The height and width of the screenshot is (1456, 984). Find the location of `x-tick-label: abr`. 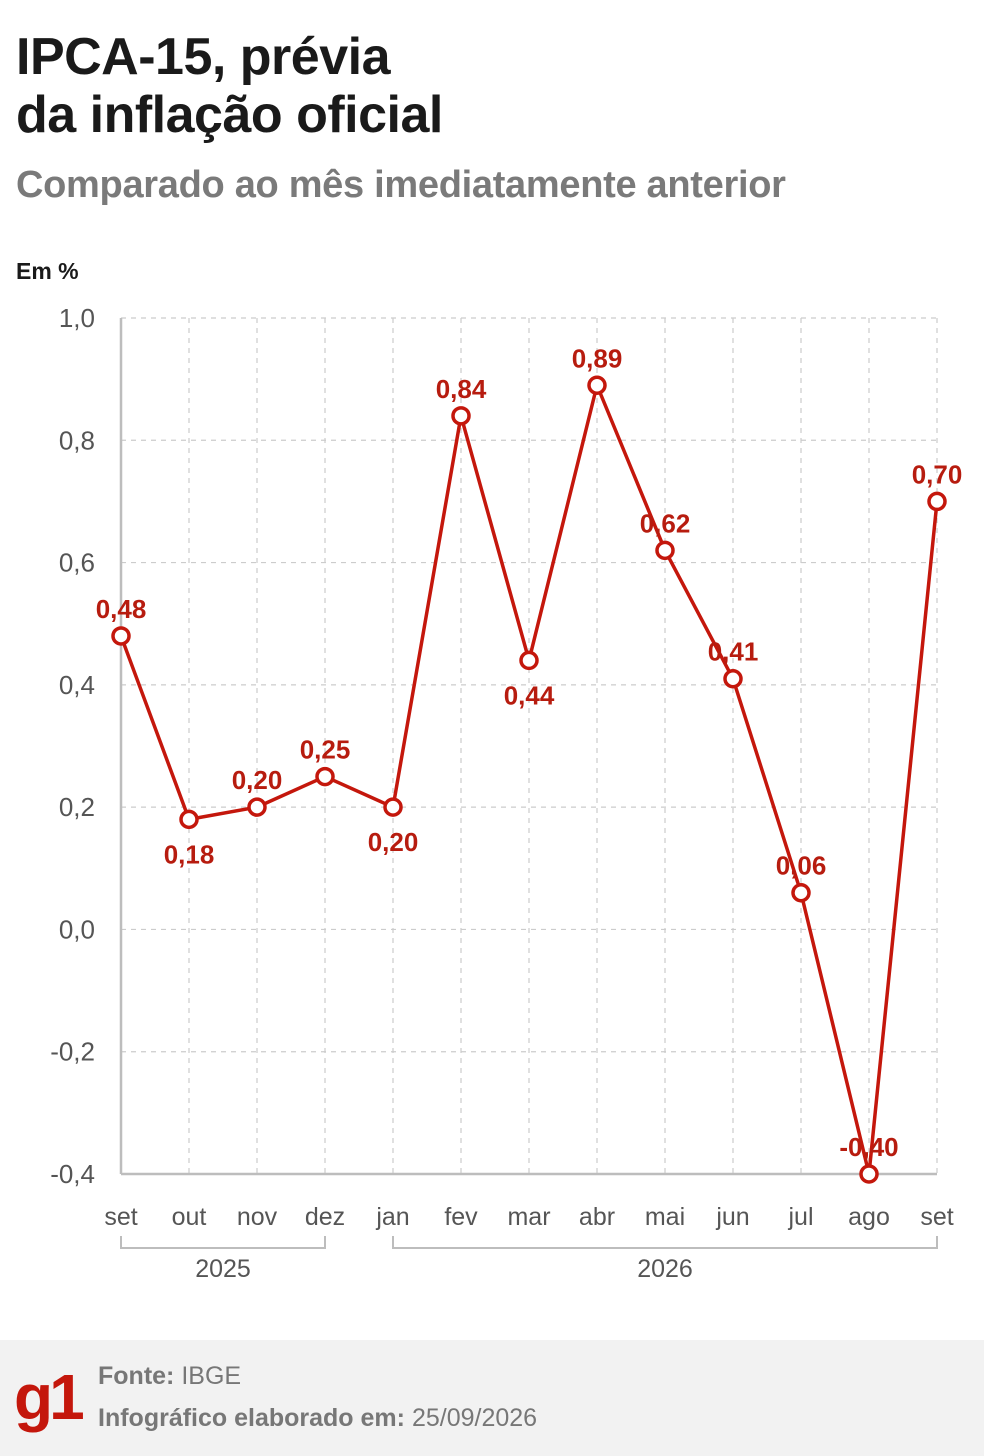

x-tick-label: abr is located at coordinates (597, 1217).